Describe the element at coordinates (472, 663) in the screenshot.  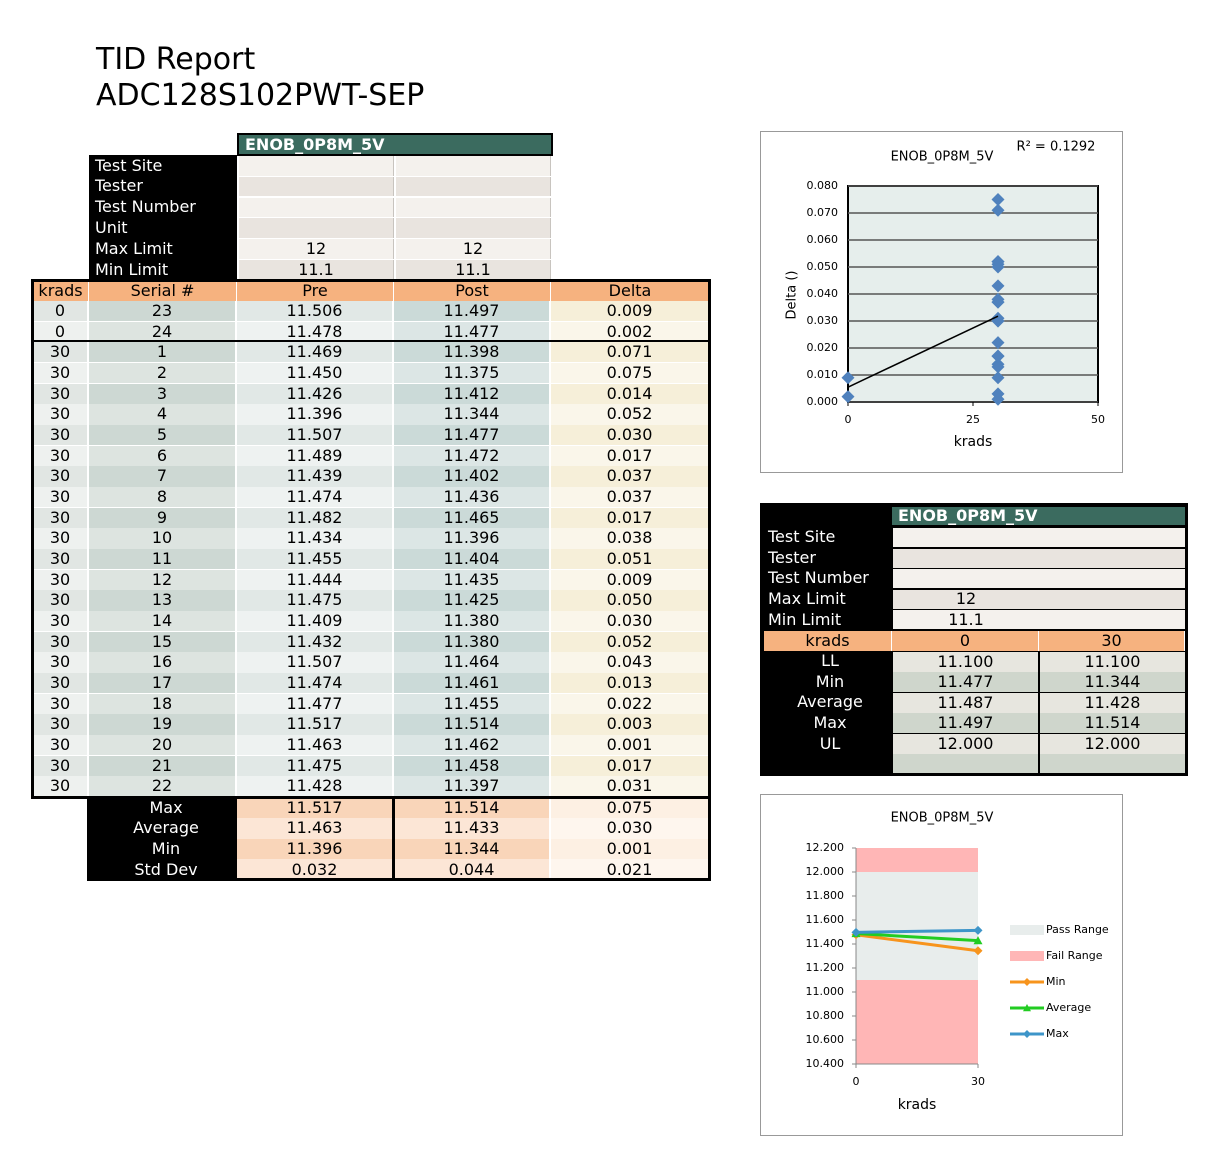
I see `table-cell: 11.464` at that location.